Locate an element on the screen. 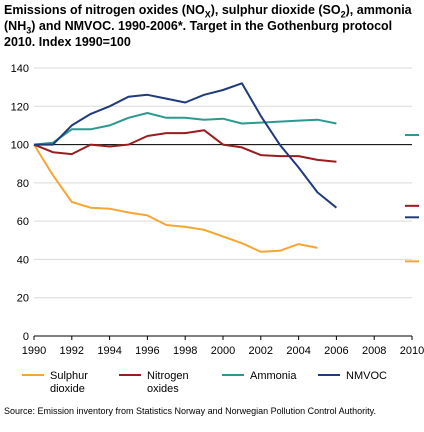  series-line-ammonia is located at coordinates (185, 129).